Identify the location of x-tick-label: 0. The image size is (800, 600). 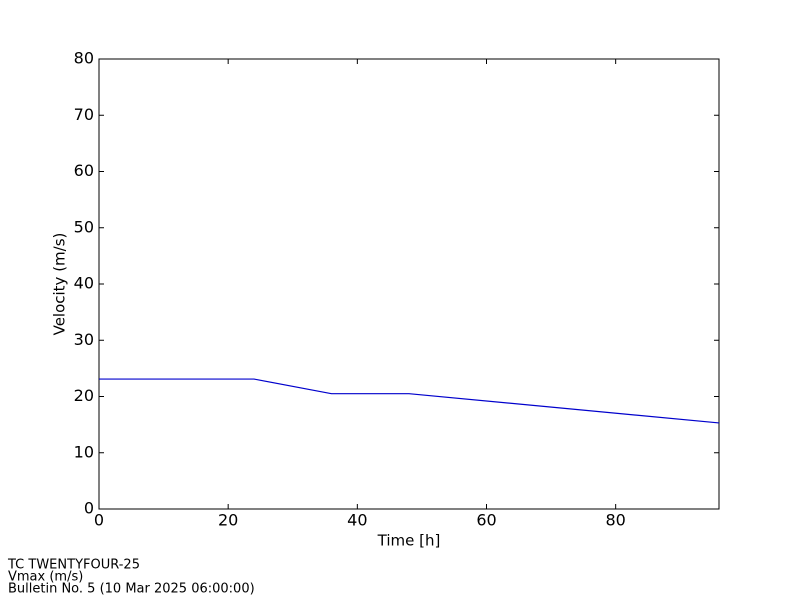
(99, 520).